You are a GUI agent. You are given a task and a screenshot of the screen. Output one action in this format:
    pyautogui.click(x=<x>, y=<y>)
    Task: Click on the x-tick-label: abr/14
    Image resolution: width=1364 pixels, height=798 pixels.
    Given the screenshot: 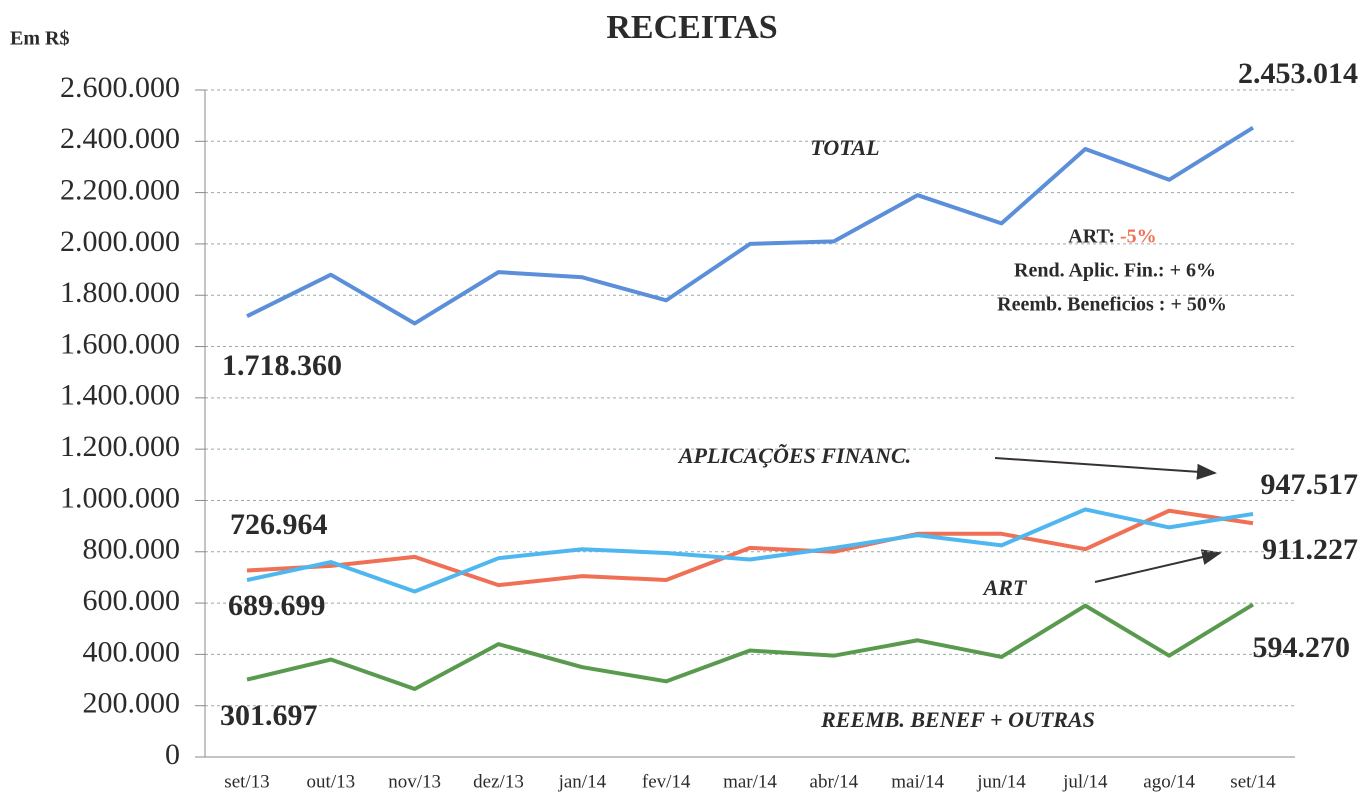 What is the action you would take?
    pyautogui.click(x=834, y=781)
    